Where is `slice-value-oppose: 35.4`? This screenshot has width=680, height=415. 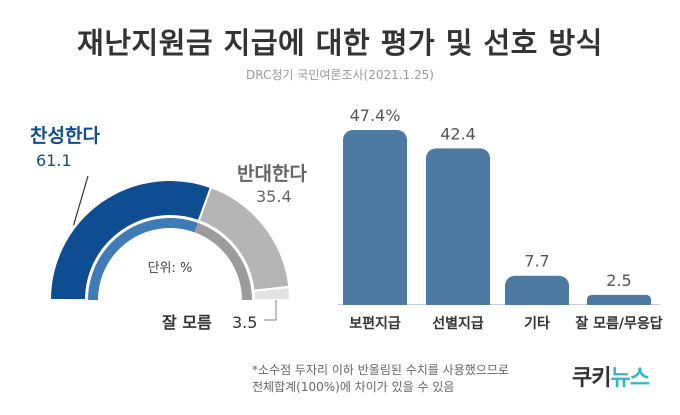 slice-value-oppose: 35.4 is located at coordinates (274, 196).